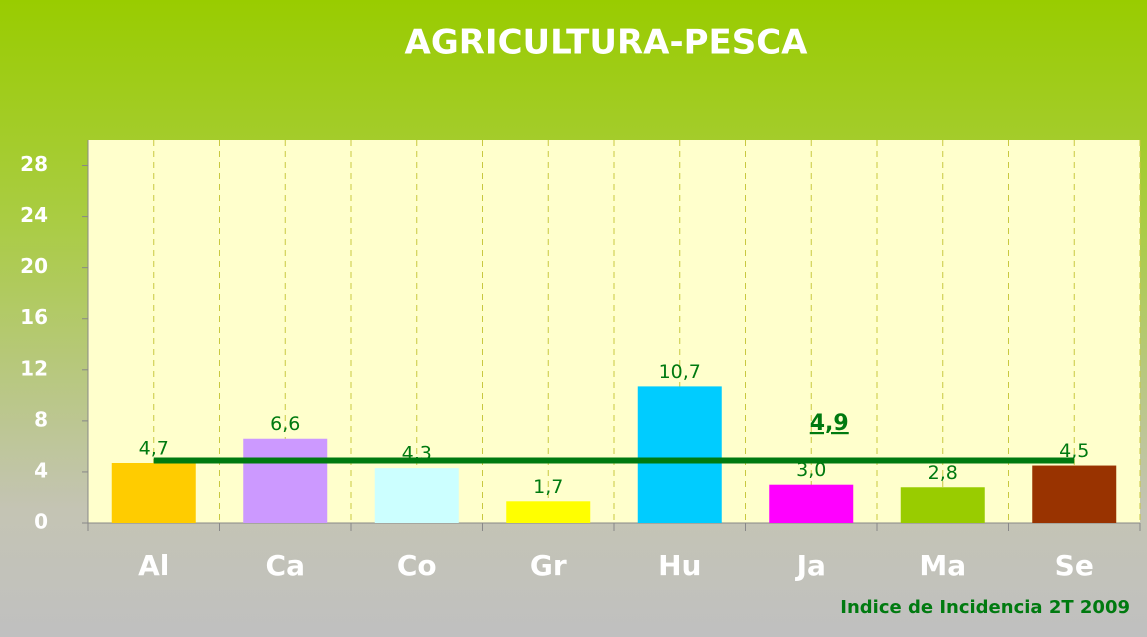 This screenshot has height=637, width=1147. I want to click on value-label: 3,0, so click(811, 470).